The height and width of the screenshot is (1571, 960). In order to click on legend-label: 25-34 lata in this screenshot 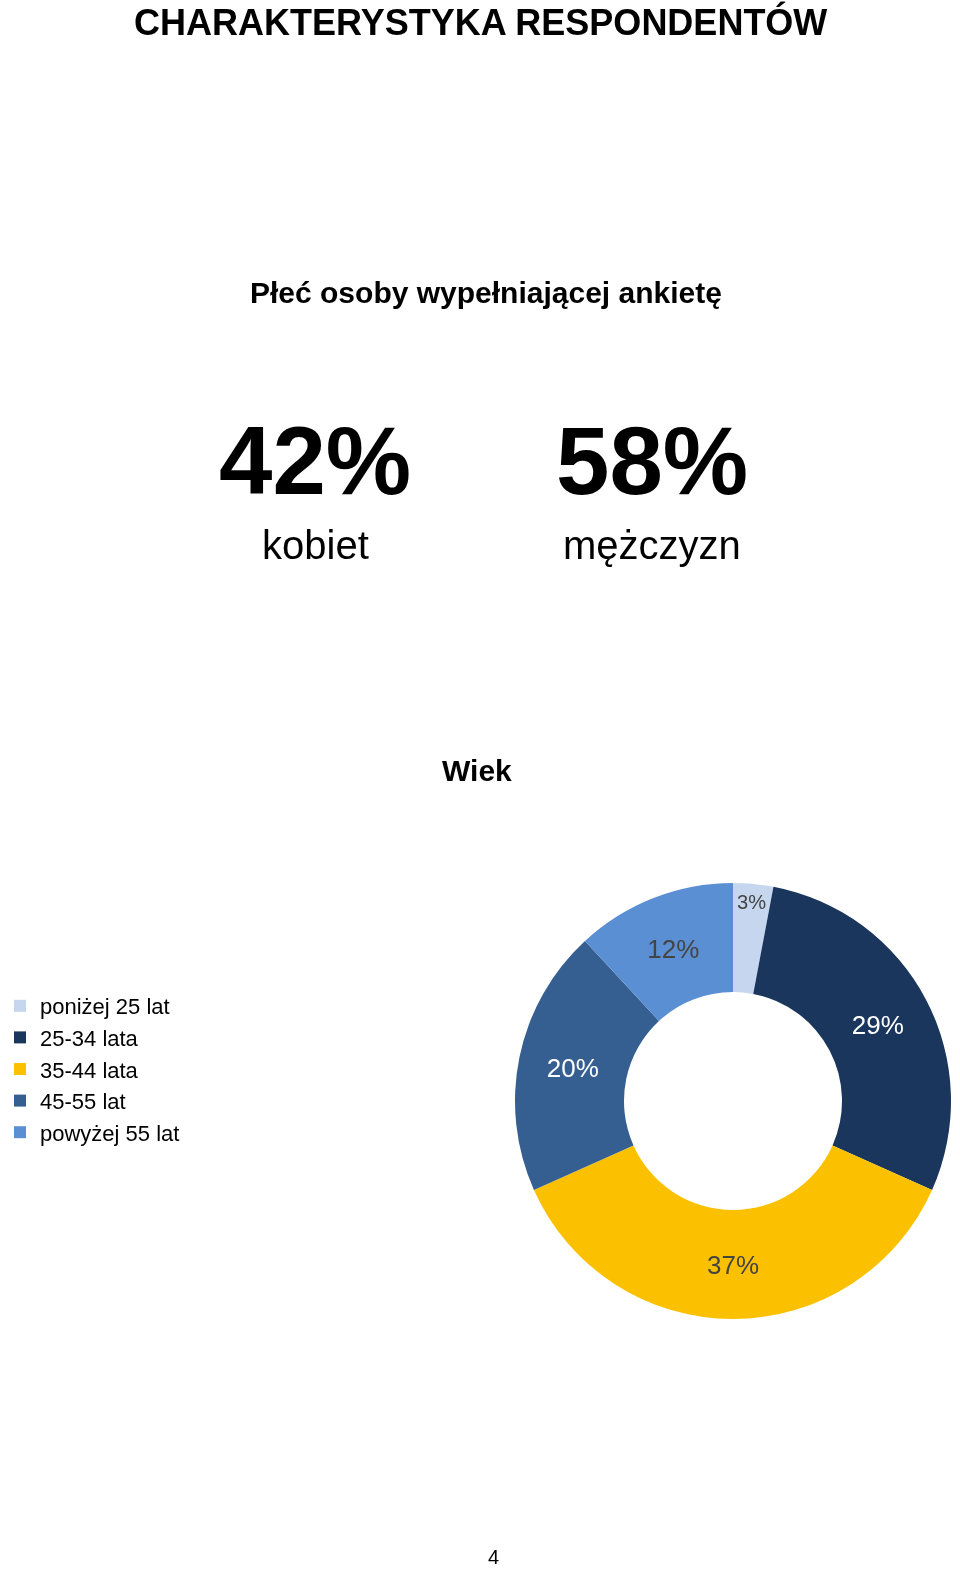, I will do `click(89, 1038)`.